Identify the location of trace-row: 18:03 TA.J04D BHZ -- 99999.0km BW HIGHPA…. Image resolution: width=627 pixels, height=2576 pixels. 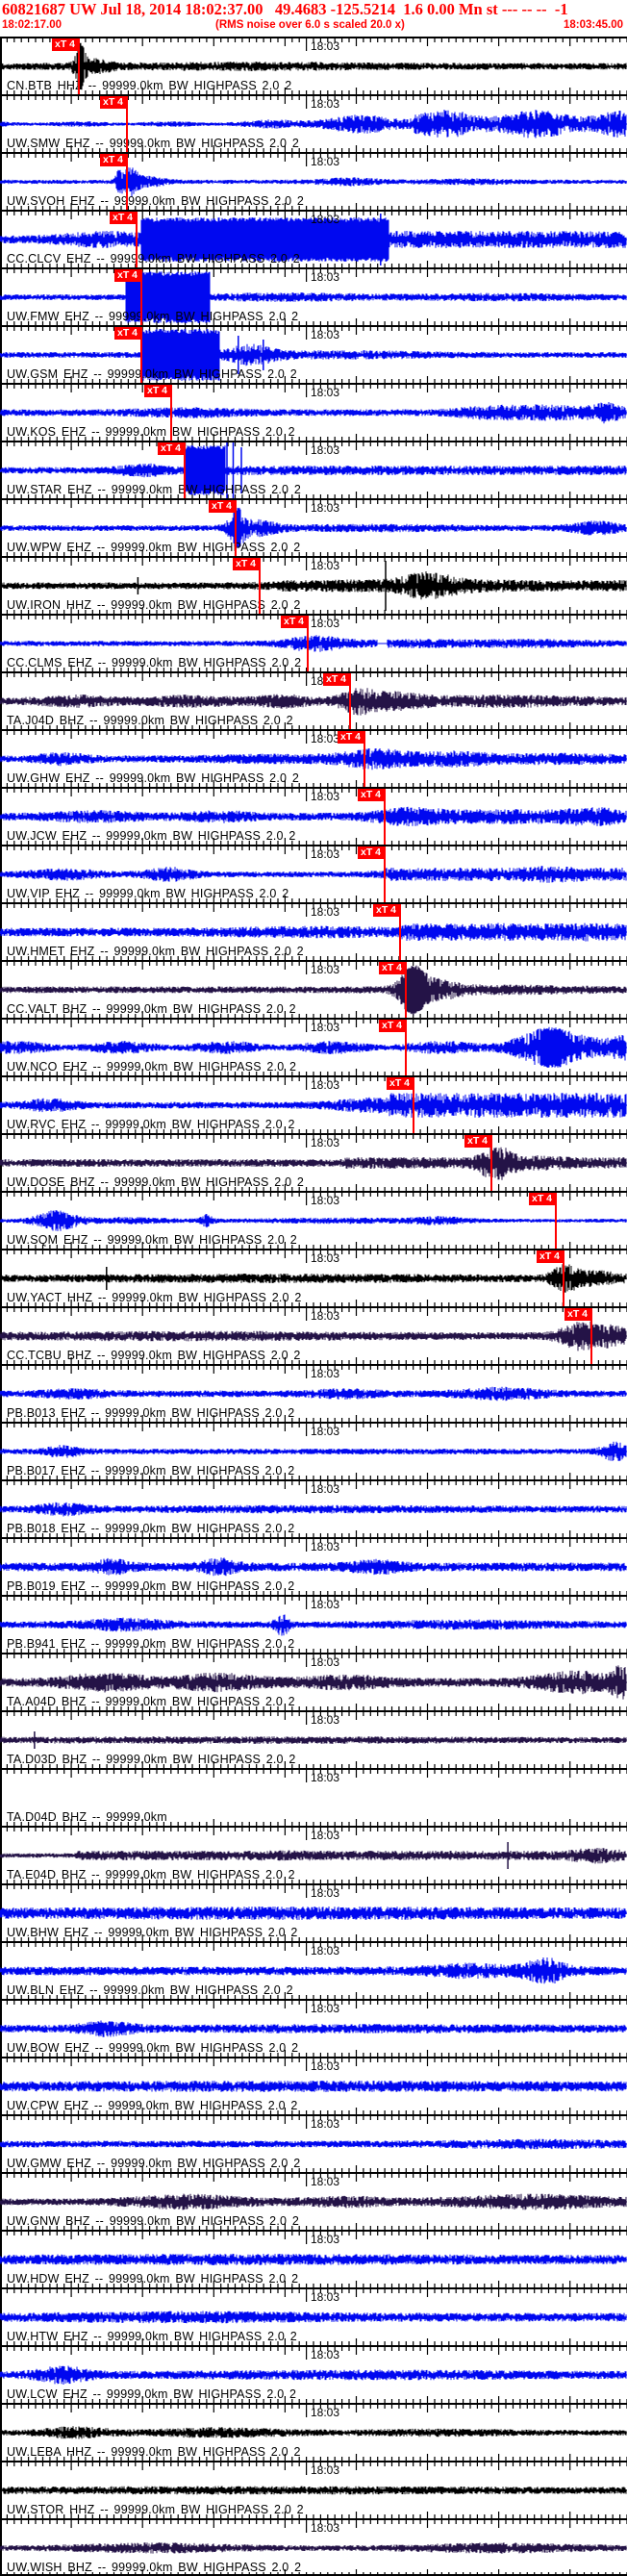
(313, 700).